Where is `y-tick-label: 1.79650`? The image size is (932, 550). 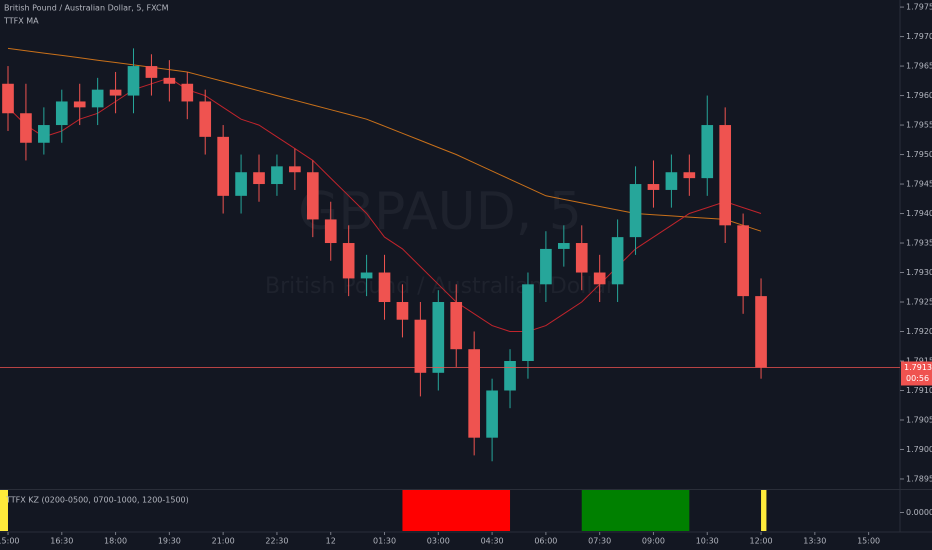 y-tick-label: 1.79650 is located at coordinates (919, 66).